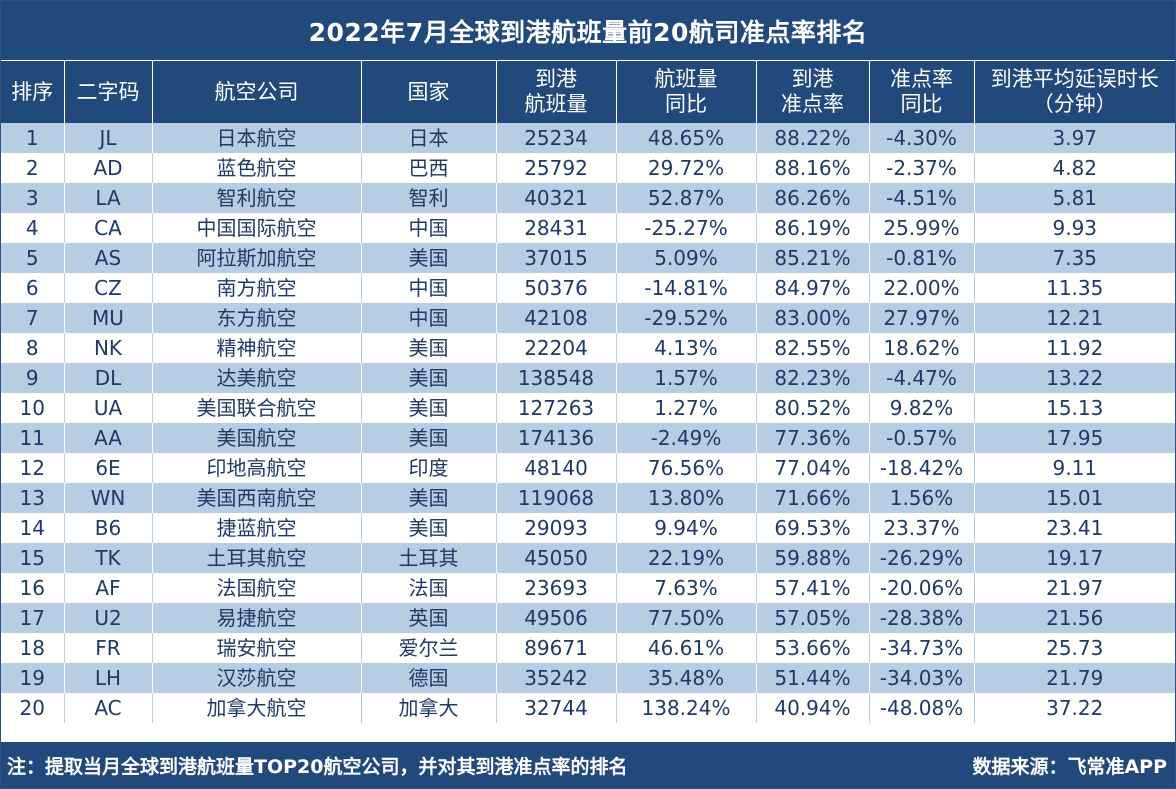 This screenshot has width=1176, height=789. What do you see at coordinates (685, 378) in the screenshot?
I see `cell-arrivals-yoy: 1.57%` at bounding box center [685, 378].